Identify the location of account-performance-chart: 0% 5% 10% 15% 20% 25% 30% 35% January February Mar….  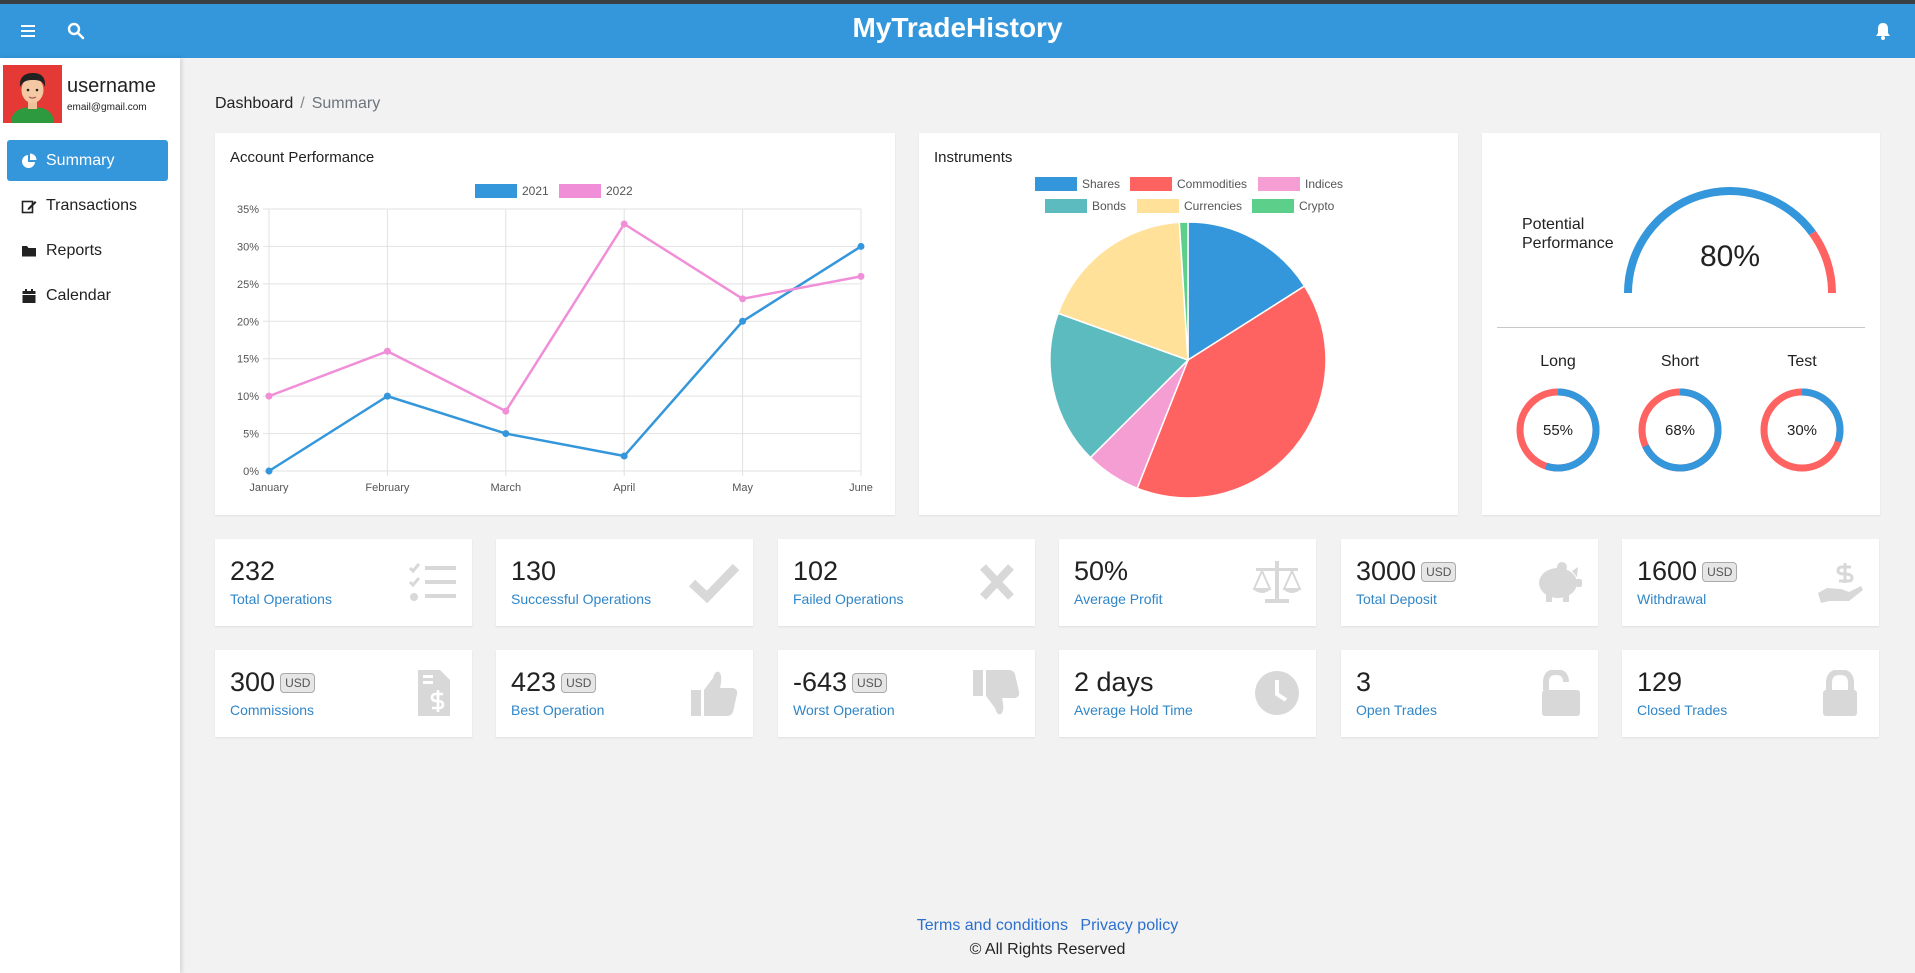
(555, 339).